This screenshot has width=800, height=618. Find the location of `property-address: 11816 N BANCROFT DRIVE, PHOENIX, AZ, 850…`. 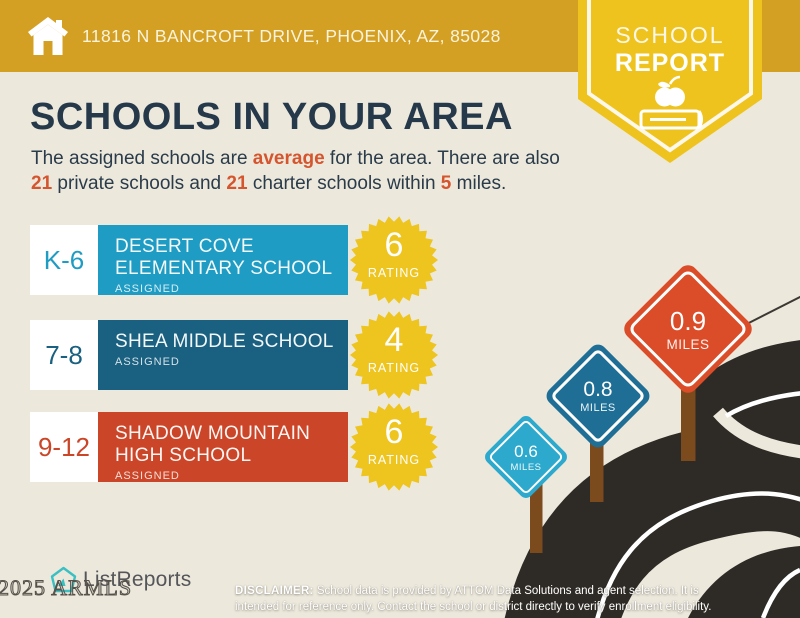

property-address: 11816 N BANCROFT DRIVE, PHOENIX, AZ, 850… is located at coordinates (291, 36).